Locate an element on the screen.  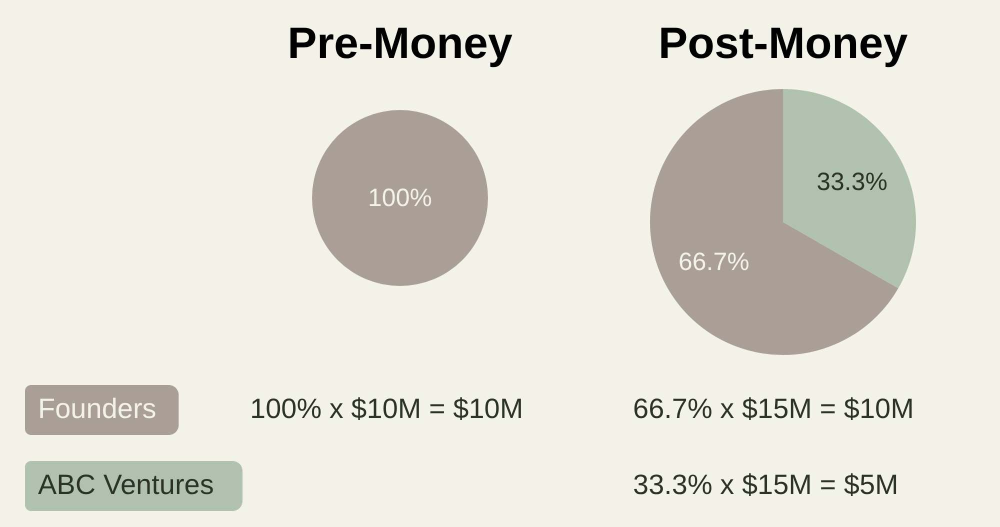
data-label: 33.3% is located at coordinates (852, 182).